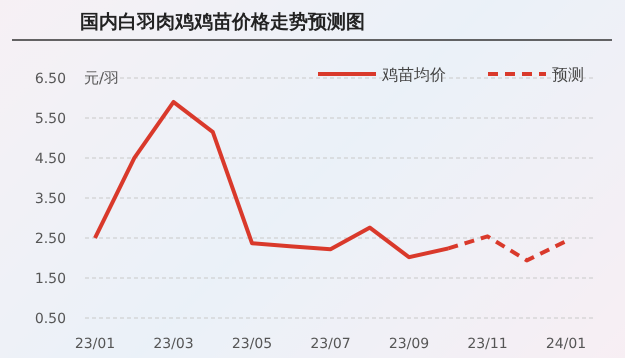  I want to click on chart-title: 国内白羽肉鸡鸡苗价格走势预测图, so click(222, 22).